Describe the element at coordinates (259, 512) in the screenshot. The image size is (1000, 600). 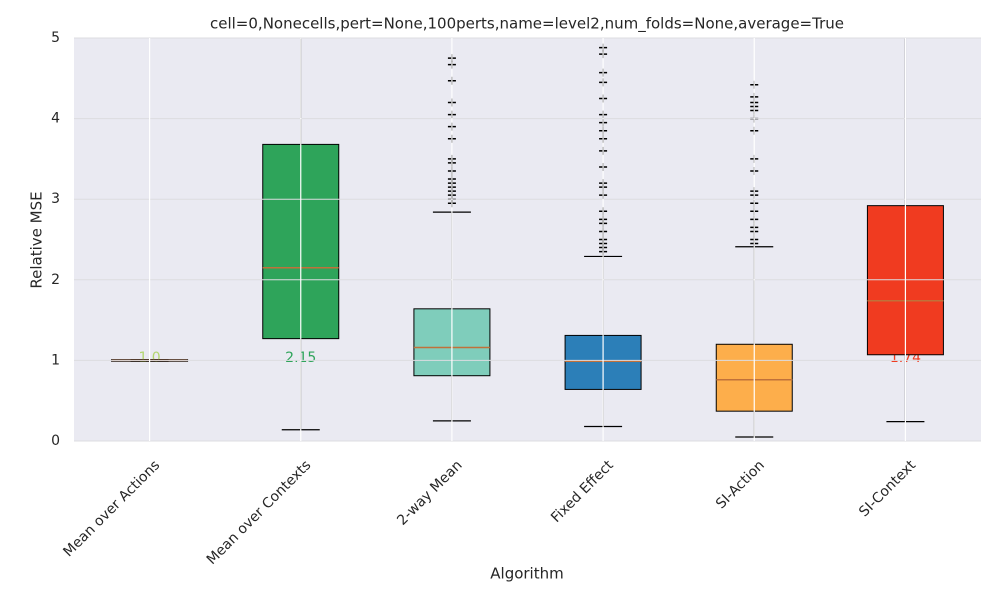
I see `x-tick-label: Mean over Contexts` at that location.